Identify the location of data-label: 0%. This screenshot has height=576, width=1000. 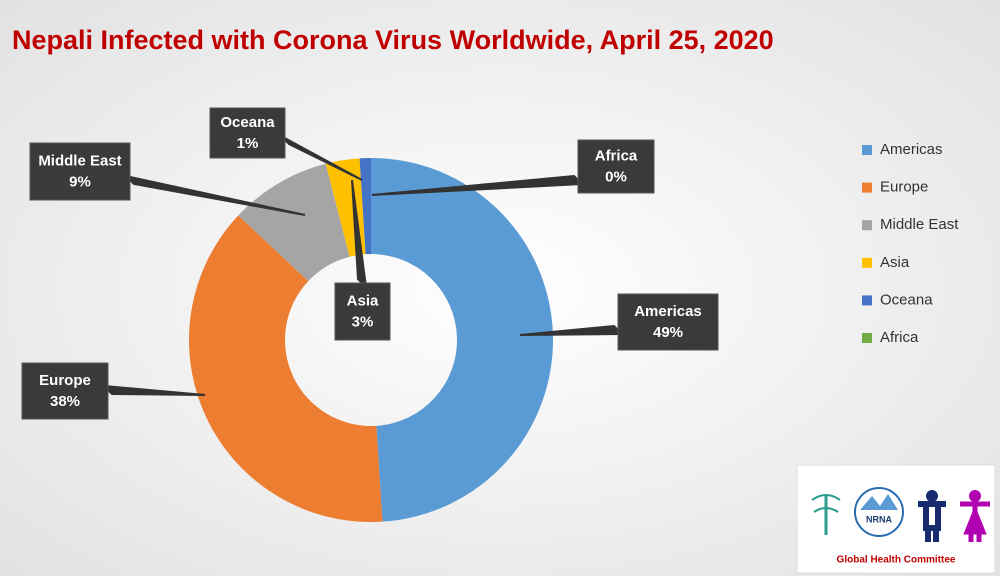
(616, 176).